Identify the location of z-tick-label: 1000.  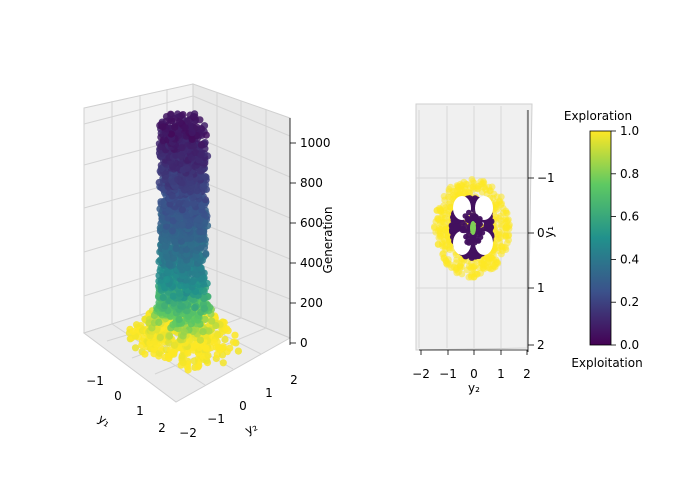
(315, 143).